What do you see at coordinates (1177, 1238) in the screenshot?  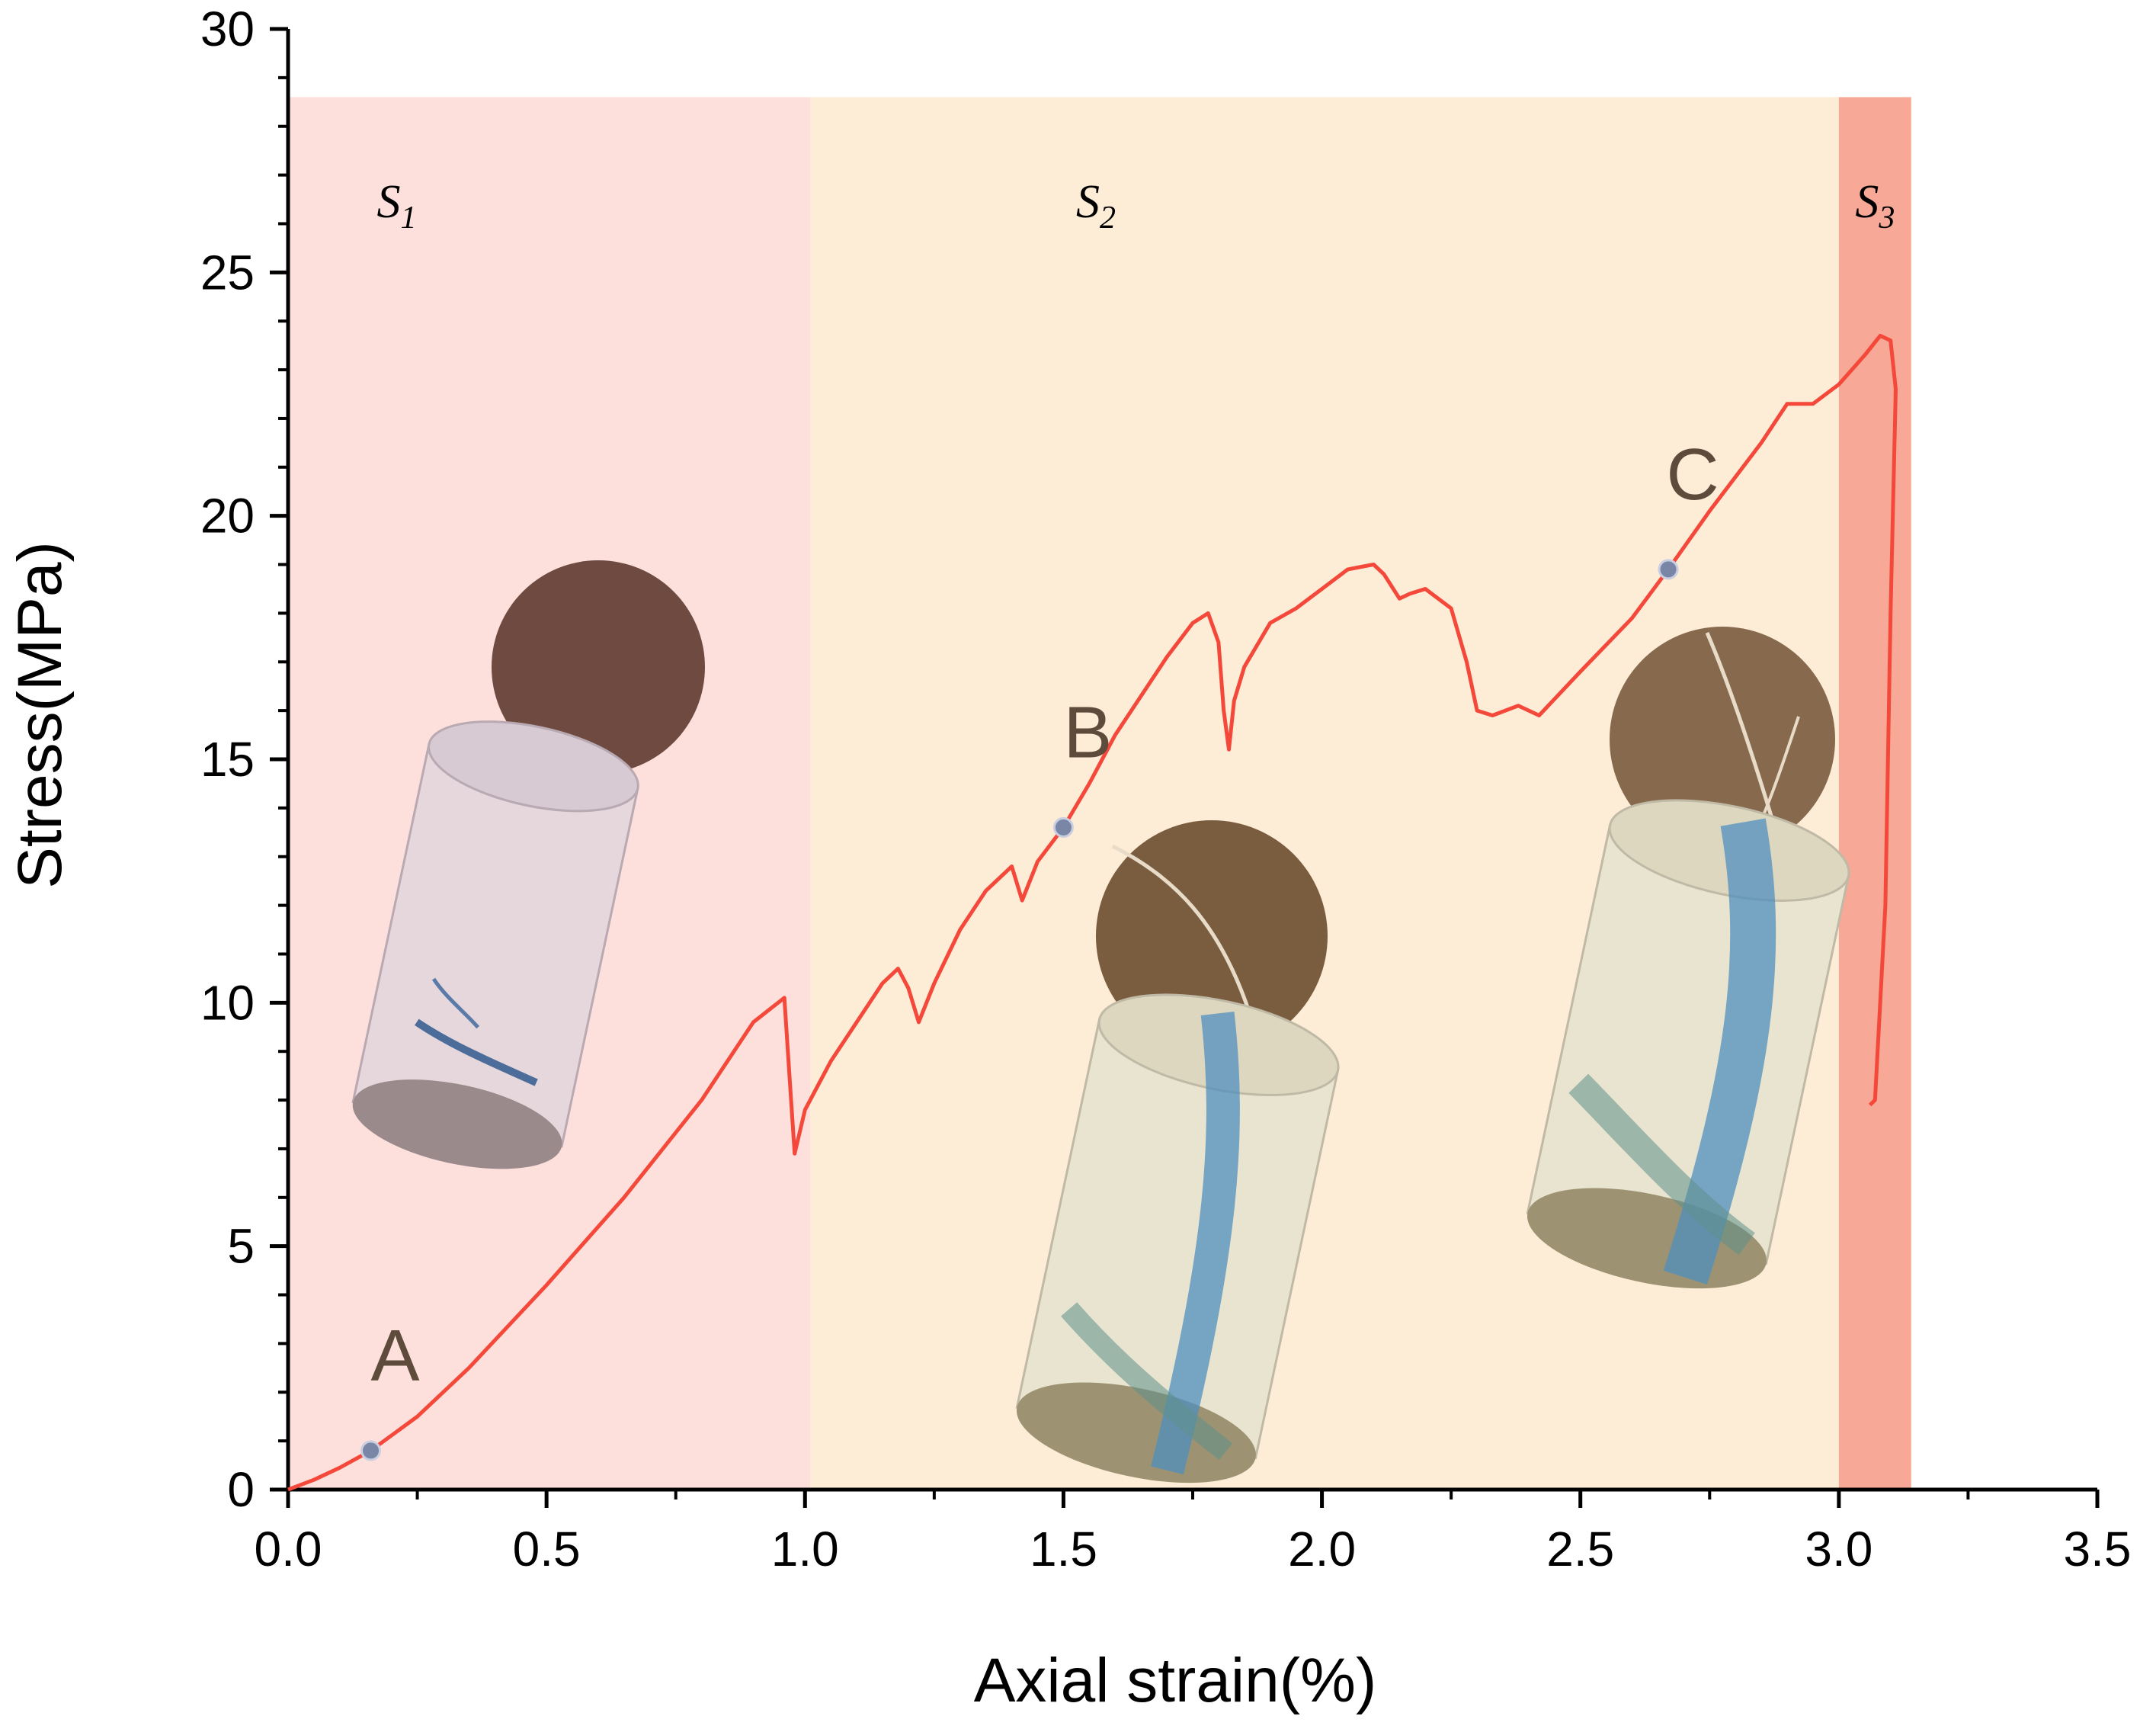 I see `specimen-b-cylinder` at bounding box center [1177, 1238].